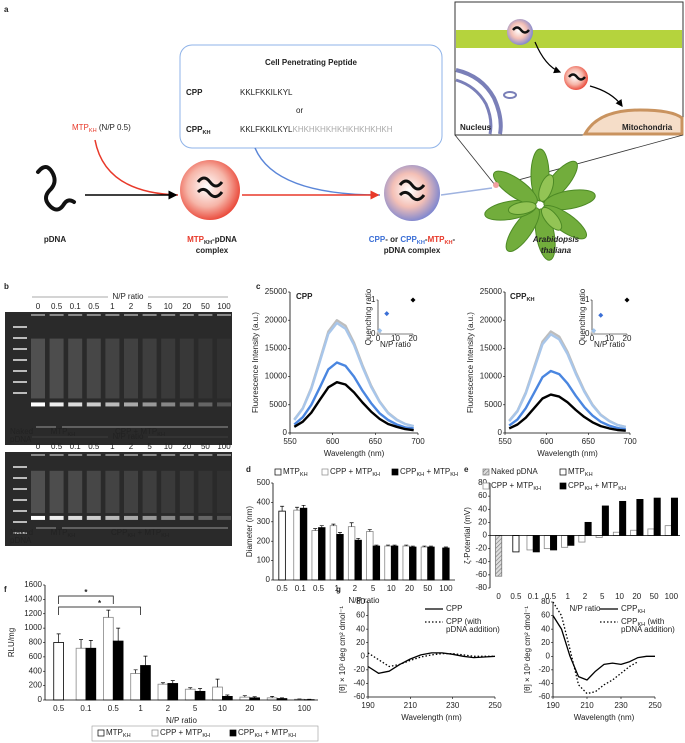 The image size is (685, 743). I want to click on x-tick-label: 210, so click(411, 705).